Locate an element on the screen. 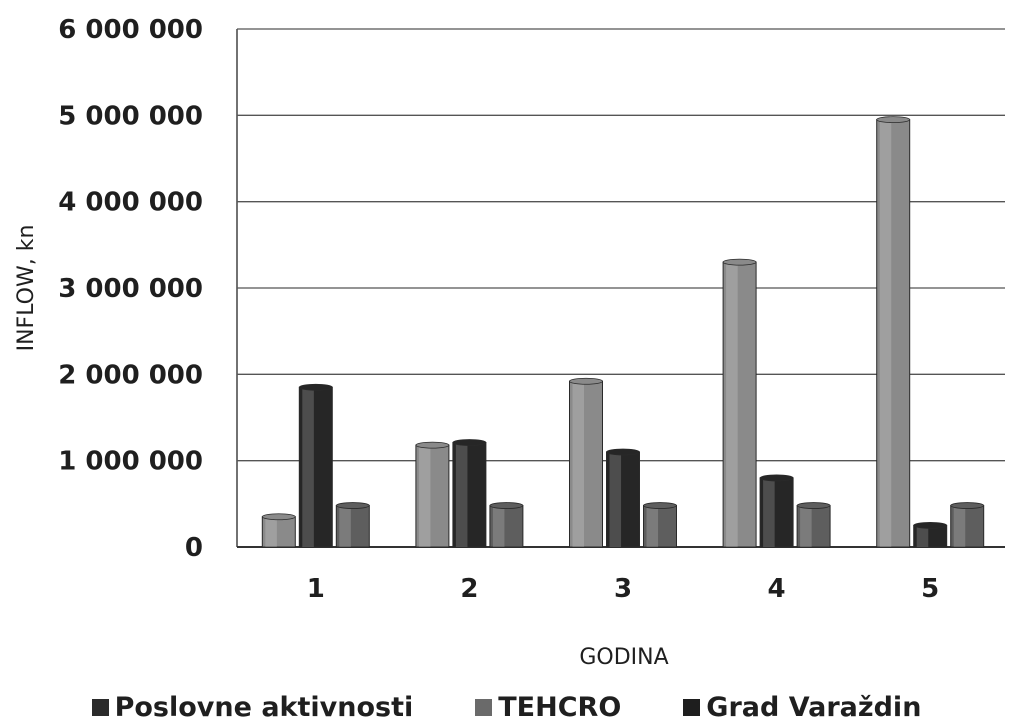 Image resolution: width=1013 pixels, height=724 pixels. y-tick-label: 4 000 000 is located at coordinates (130, 203).